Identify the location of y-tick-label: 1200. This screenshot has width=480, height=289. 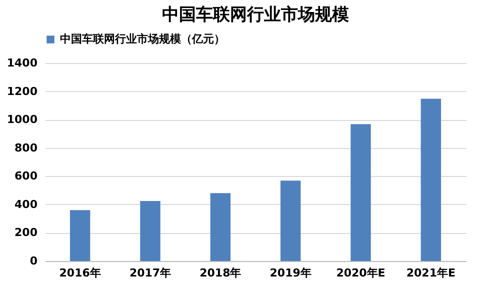
(22, 91).